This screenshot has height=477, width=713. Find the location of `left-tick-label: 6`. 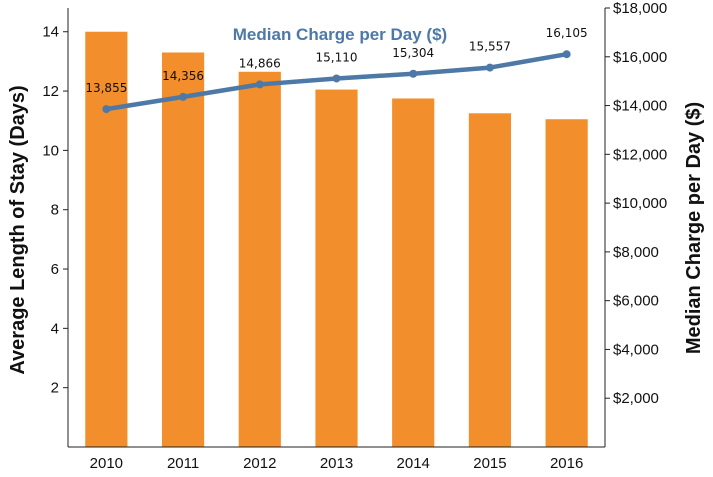

left-tick-label: 6 is located at coordinates (55, 269).